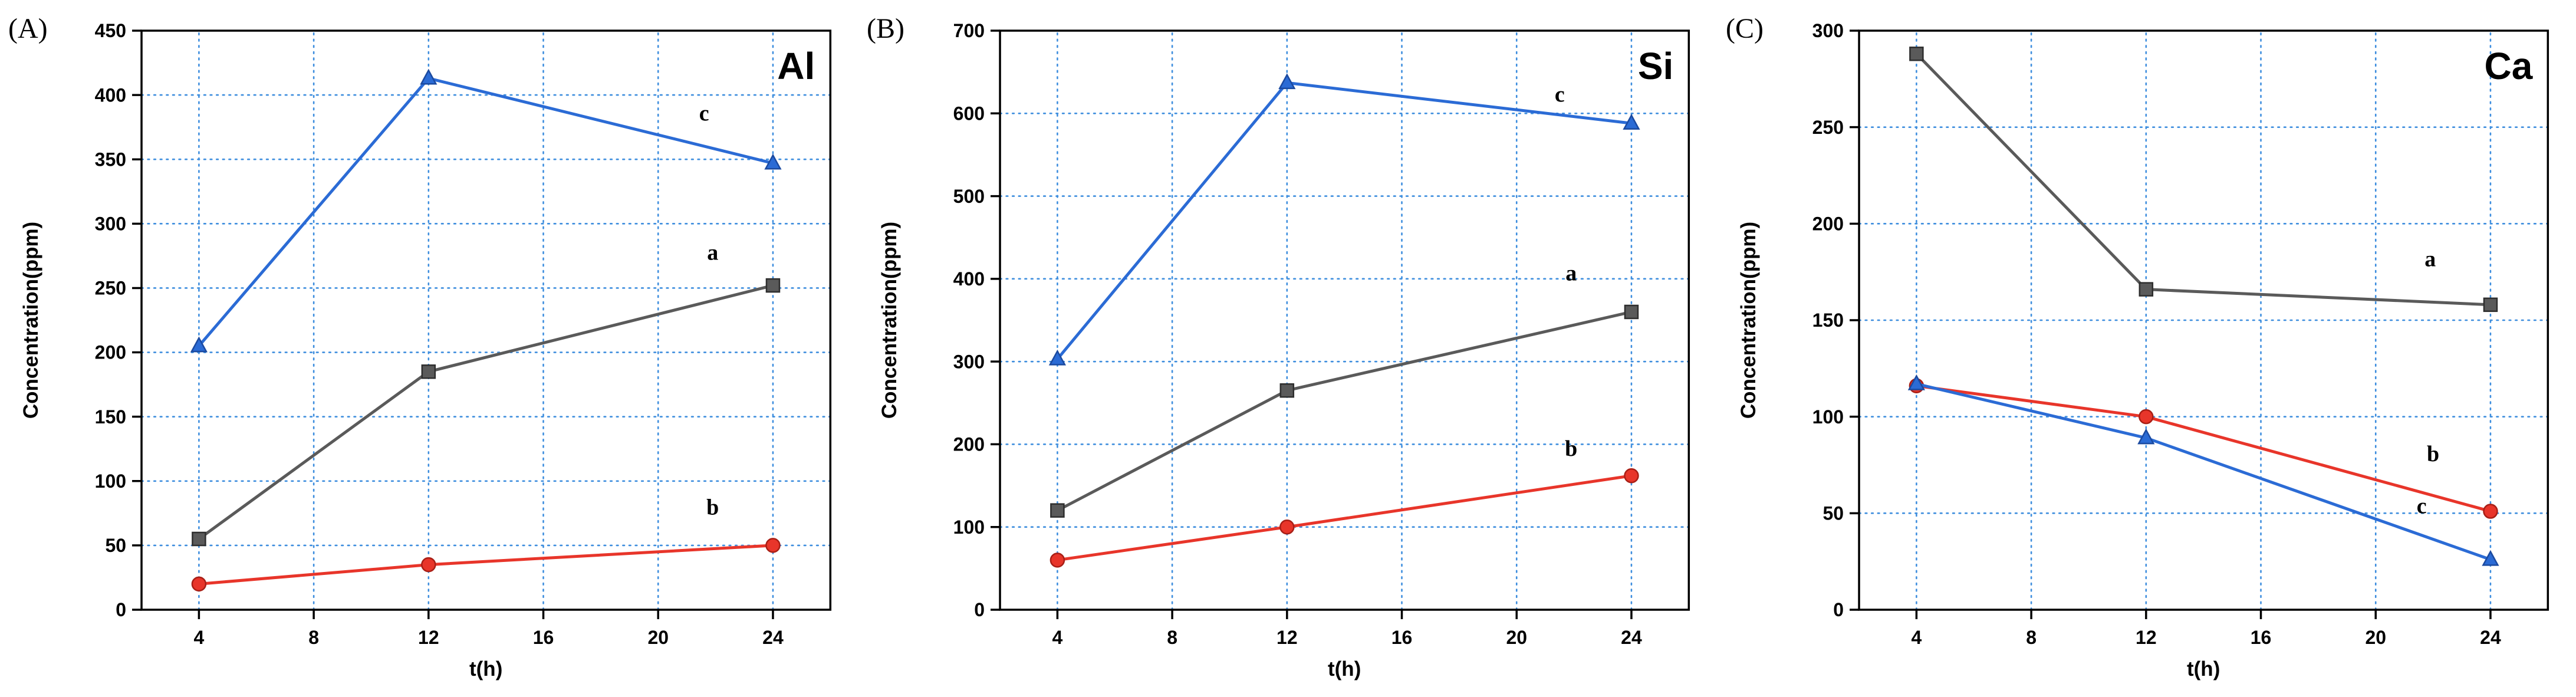  What do you see at coordinates (885, 28) in the screenshot?
I see `panel-label: (B)` at bounding box center [885, 28].